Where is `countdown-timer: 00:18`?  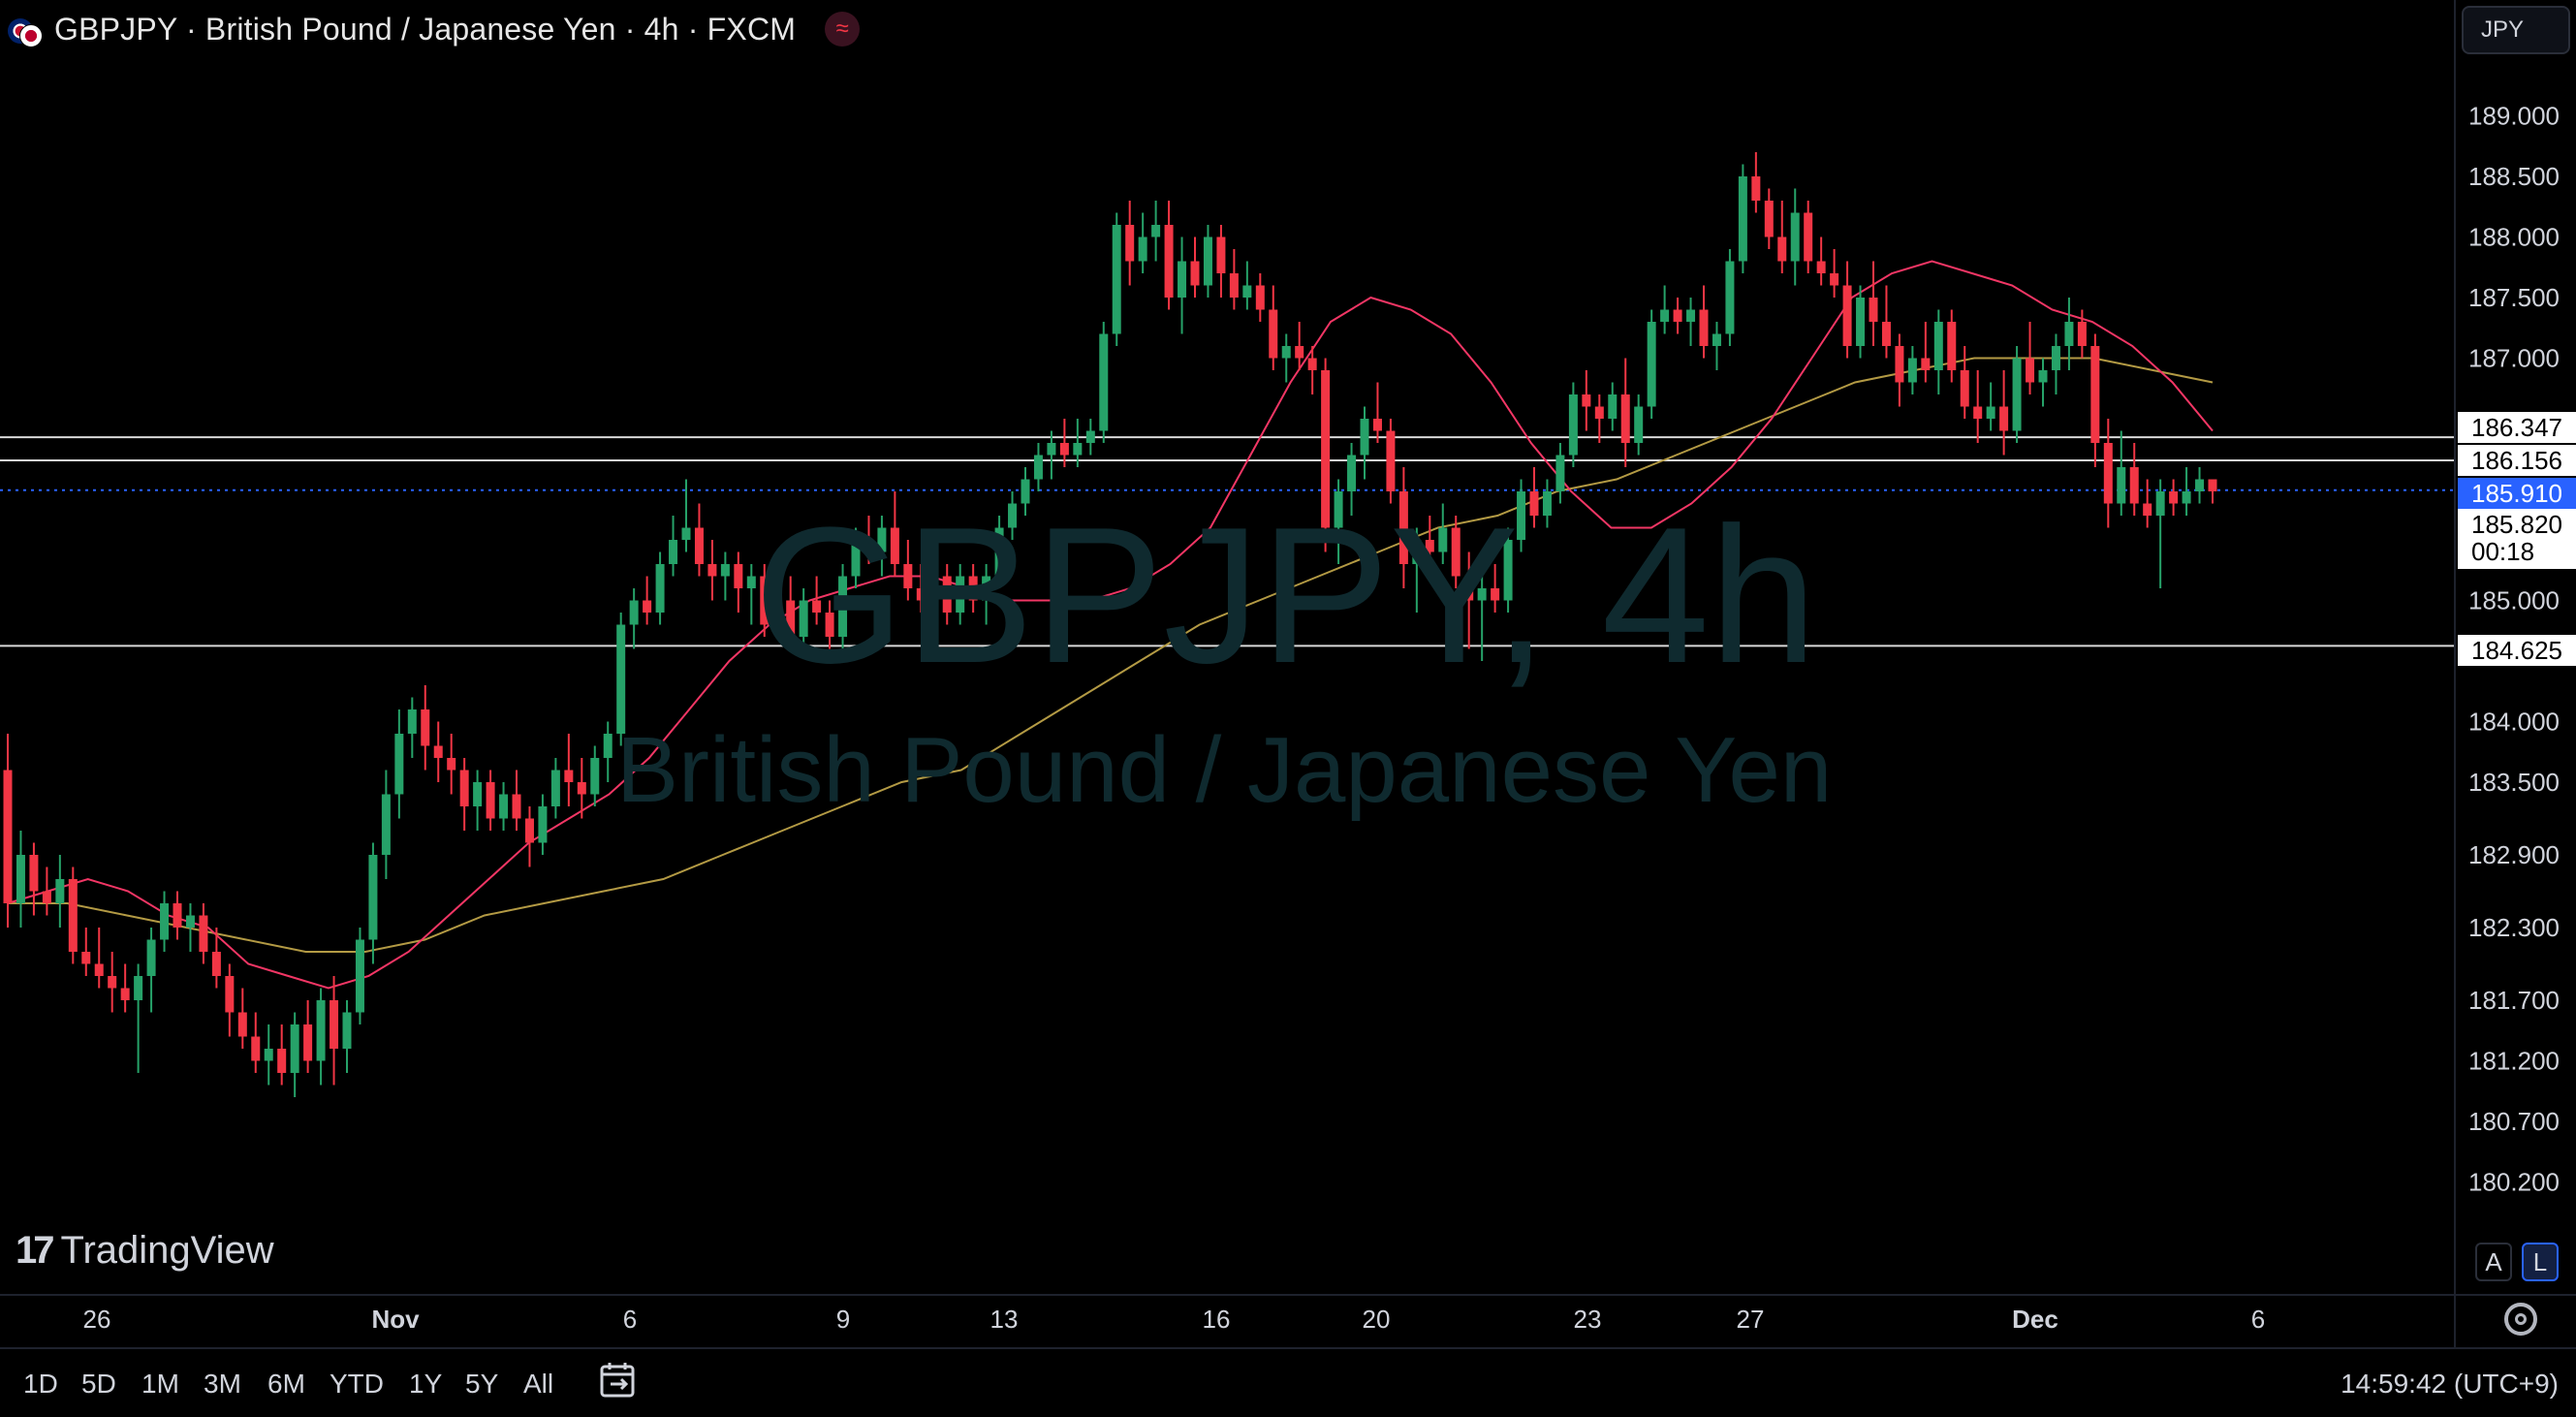 countdown-timer: 00:18 is located at coordinates (2503, 551).